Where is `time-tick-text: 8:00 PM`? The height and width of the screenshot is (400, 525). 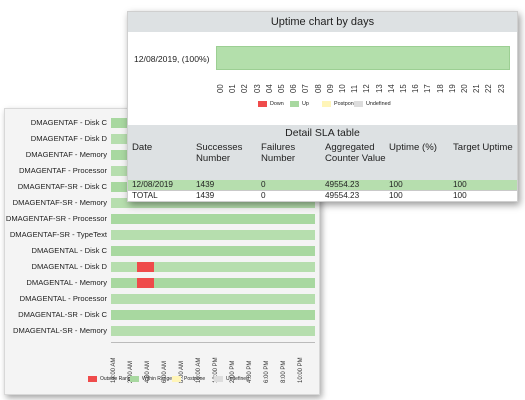
time-tick-text: 8:00 PM is located at coordinates (284, 371).